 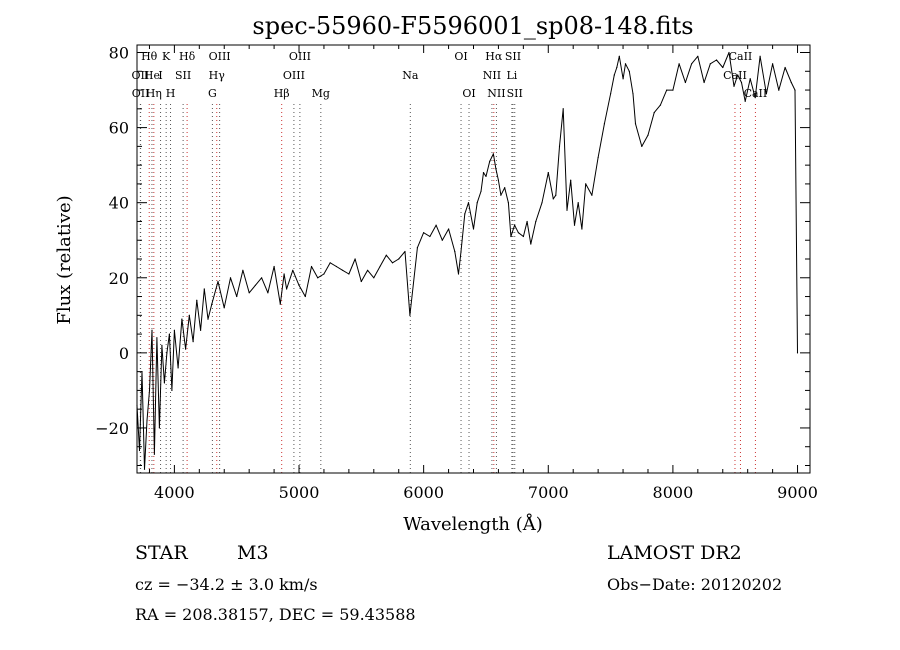 What do you see at coordinates (473, 524) in the screenshot?
I see `x-axis-label: Wavelength (Å)` at bounding box center [473, 524].